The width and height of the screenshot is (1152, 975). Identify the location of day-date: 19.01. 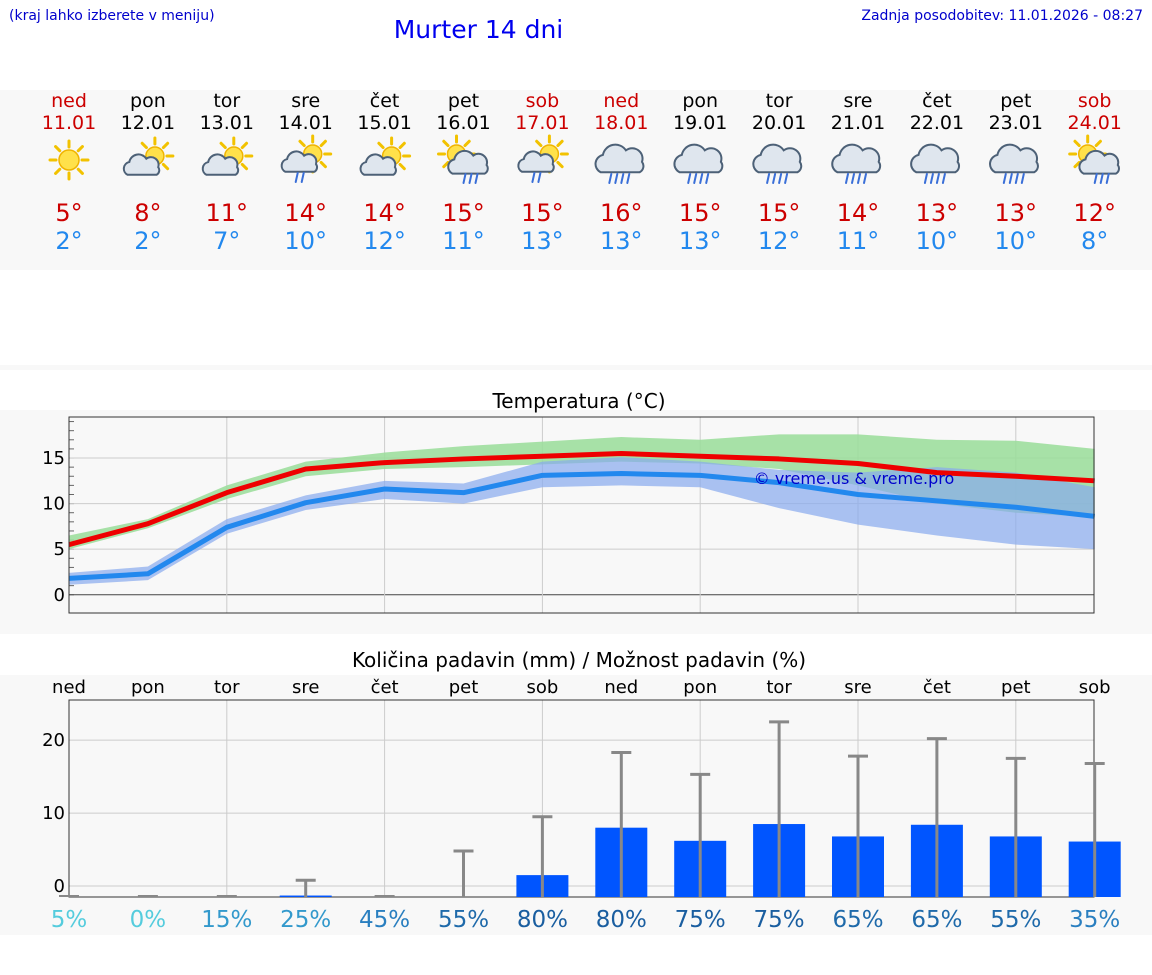
(700, 123).